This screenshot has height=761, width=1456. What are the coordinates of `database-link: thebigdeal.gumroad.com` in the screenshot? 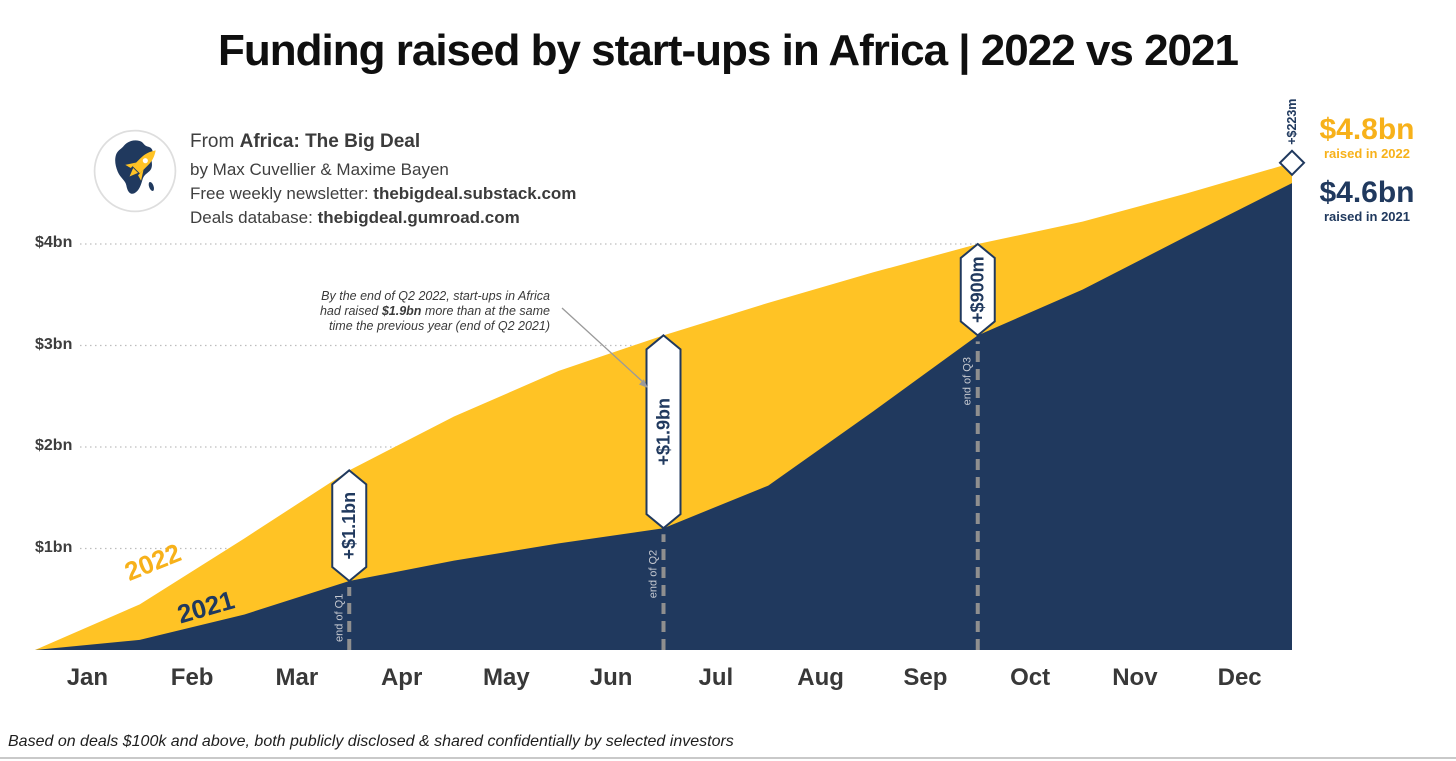 It's located at (418, 217).